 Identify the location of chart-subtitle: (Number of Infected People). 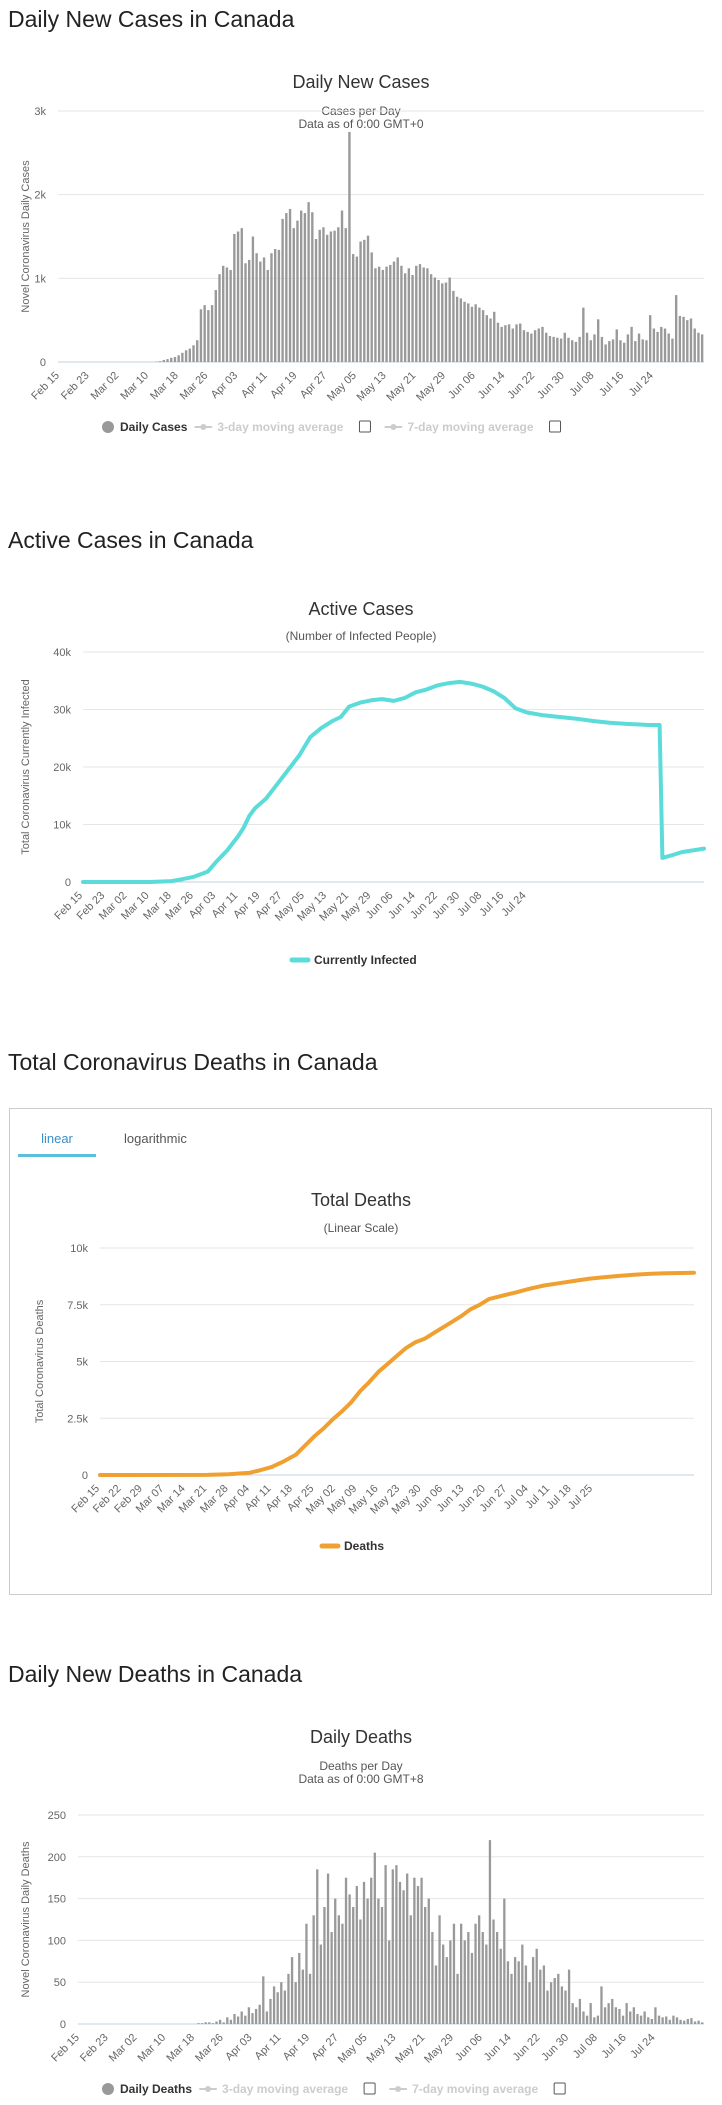
(361, 636).